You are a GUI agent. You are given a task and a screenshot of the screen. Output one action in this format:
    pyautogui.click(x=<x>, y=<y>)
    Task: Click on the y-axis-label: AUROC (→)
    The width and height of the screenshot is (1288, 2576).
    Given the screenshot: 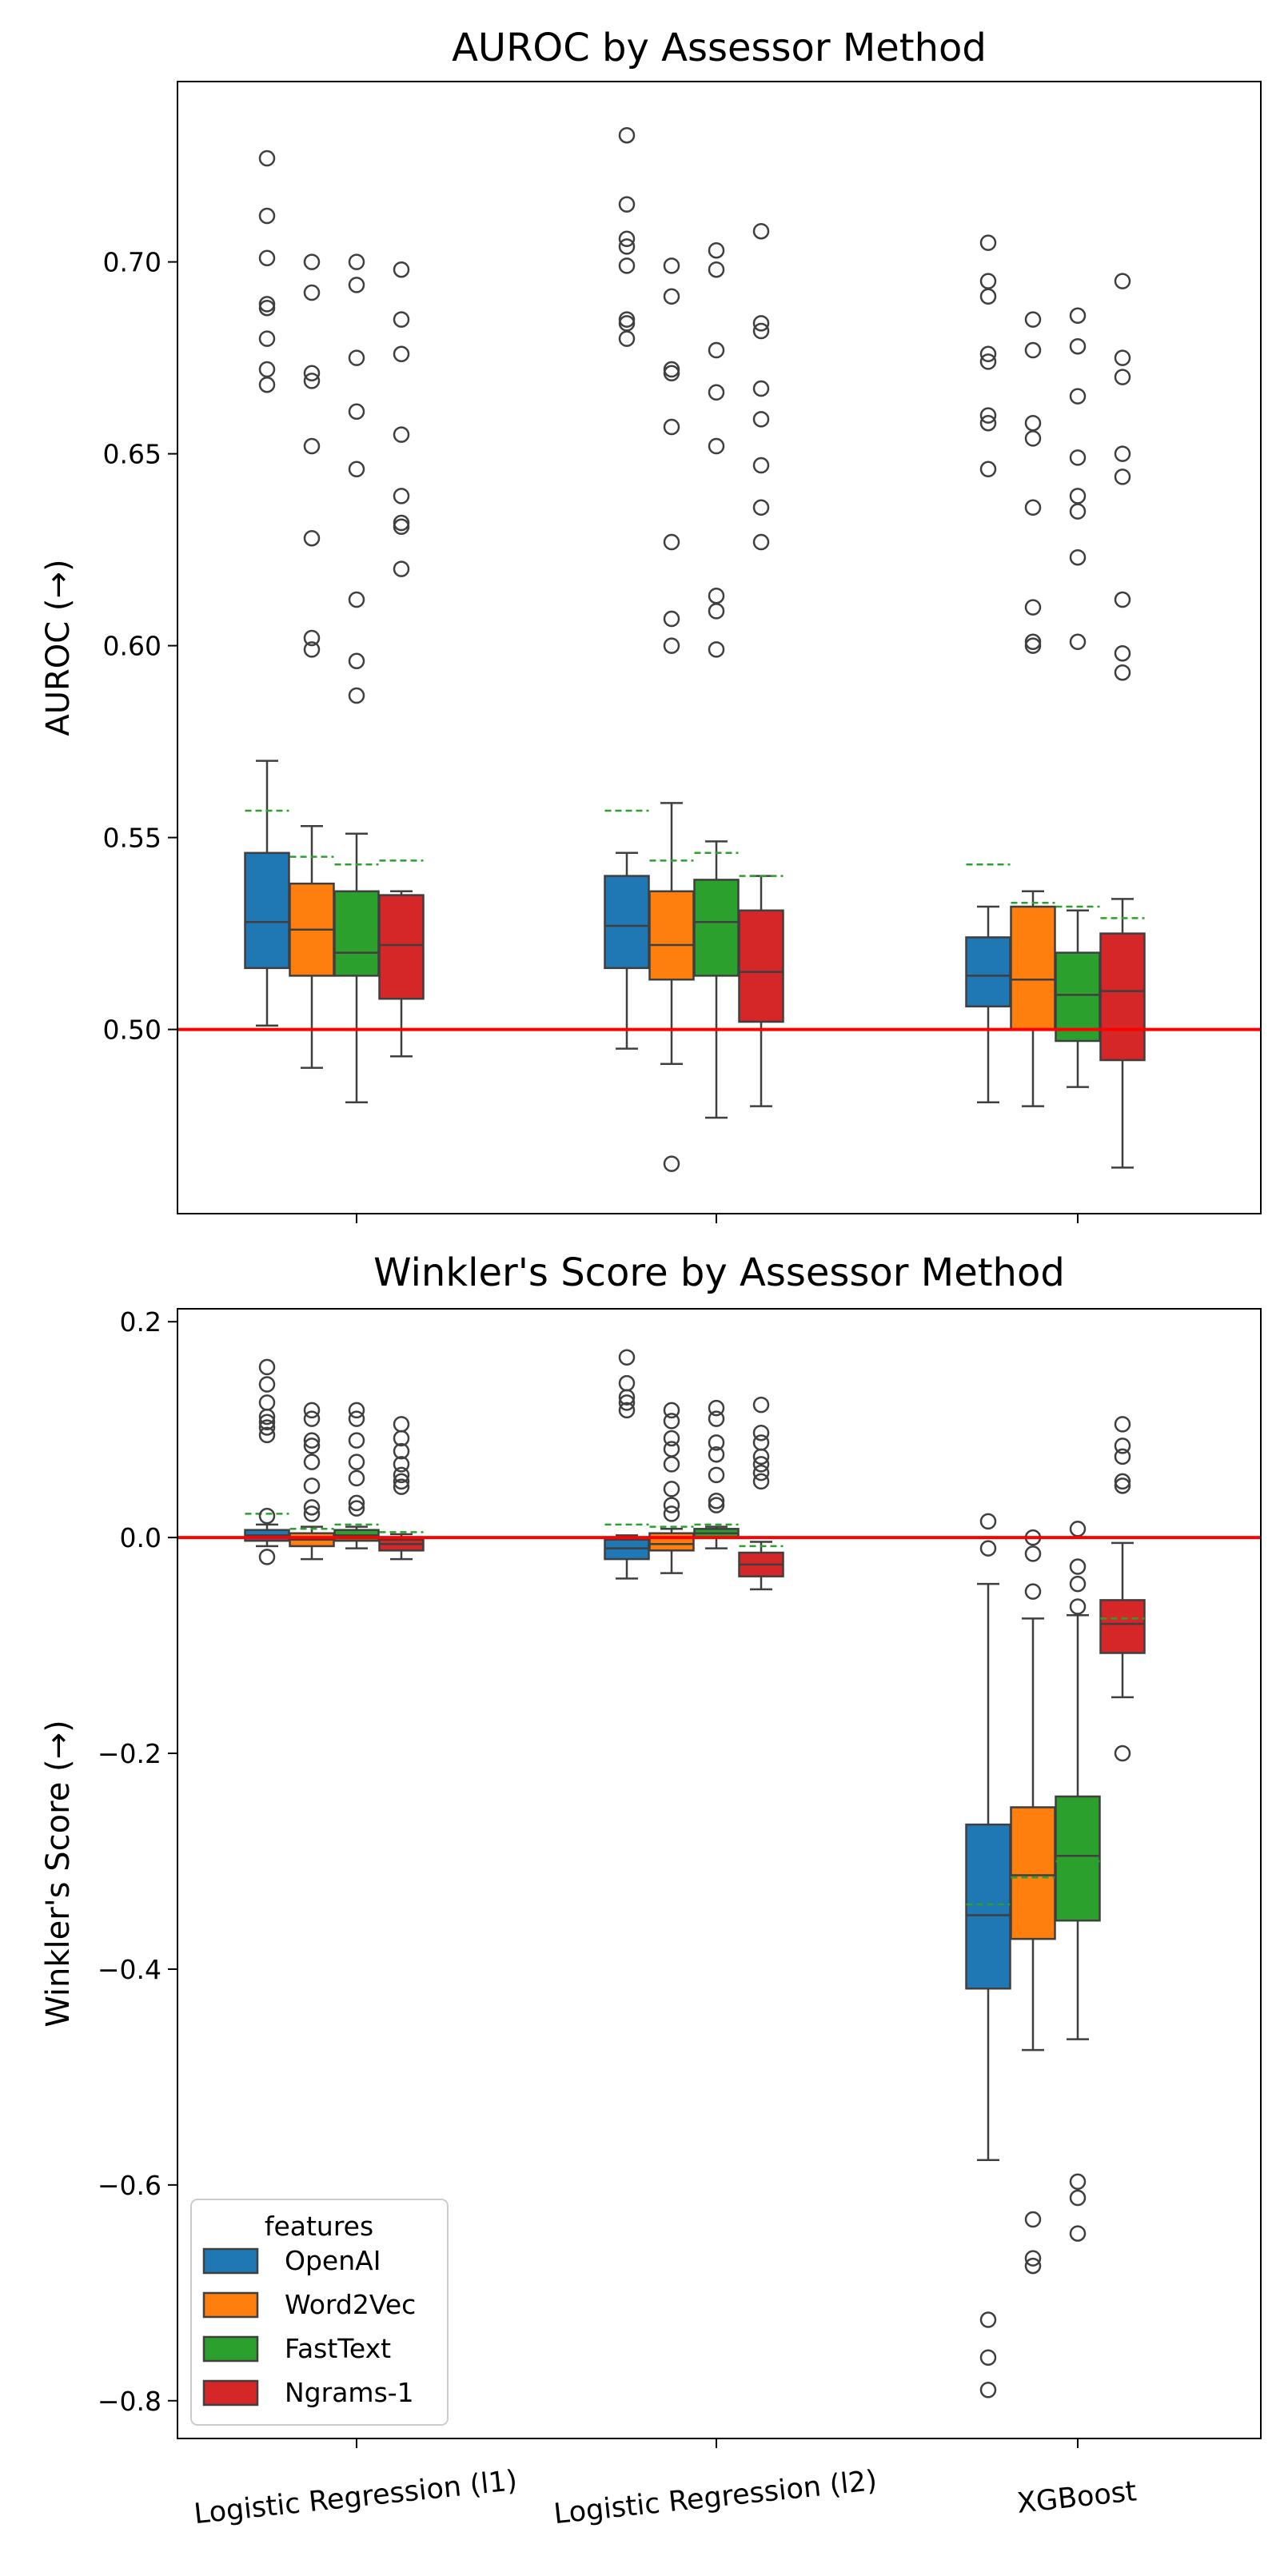 What is the action you would take?
    pyautogui.click(x=58, y=647)
    